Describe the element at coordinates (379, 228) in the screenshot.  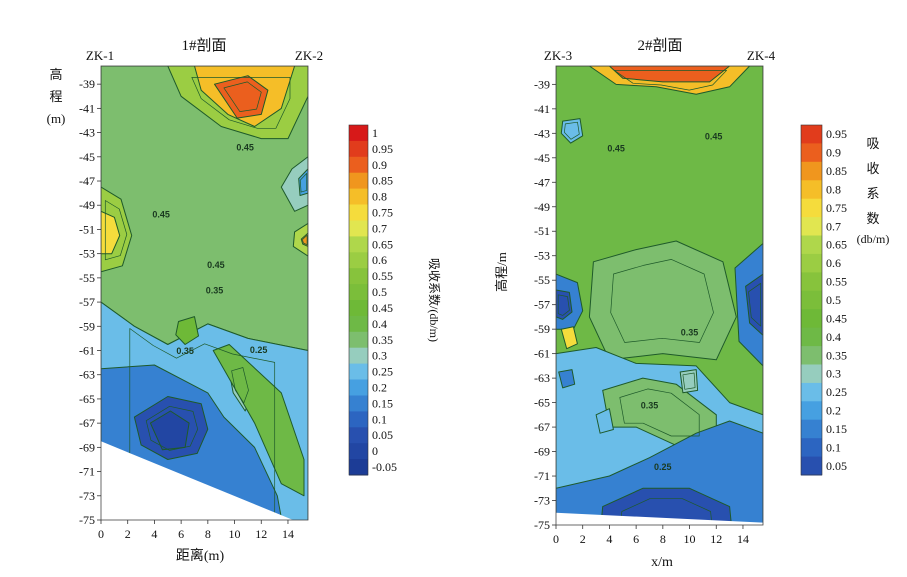
I see `colorbar-tick-label: 0.7` at that location.